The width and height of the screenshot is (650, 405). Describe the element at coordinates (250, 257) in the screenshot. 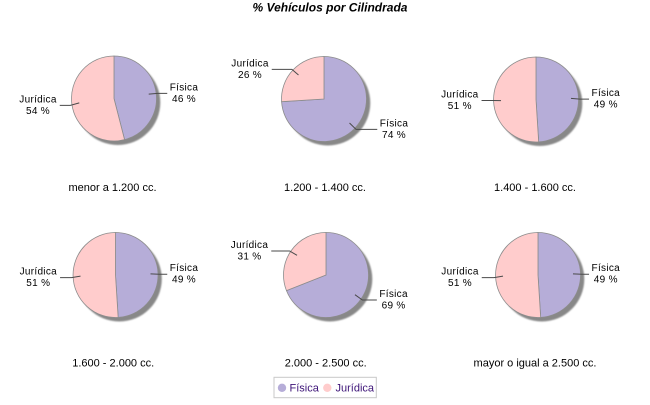

I see `svg-text: 31 %` at that location.